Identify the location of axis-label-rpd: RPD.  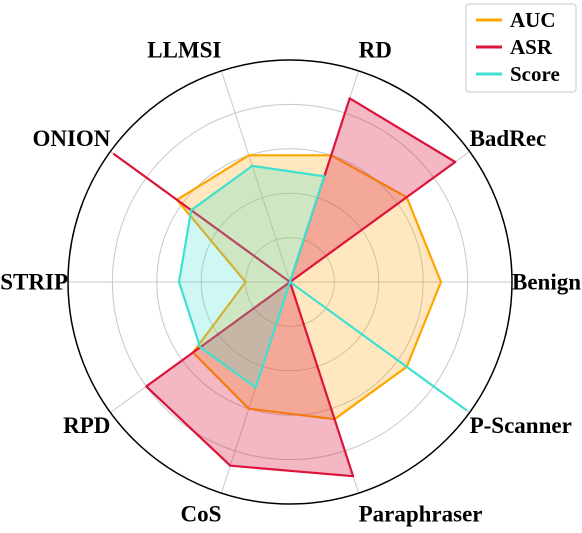
(86, 425).